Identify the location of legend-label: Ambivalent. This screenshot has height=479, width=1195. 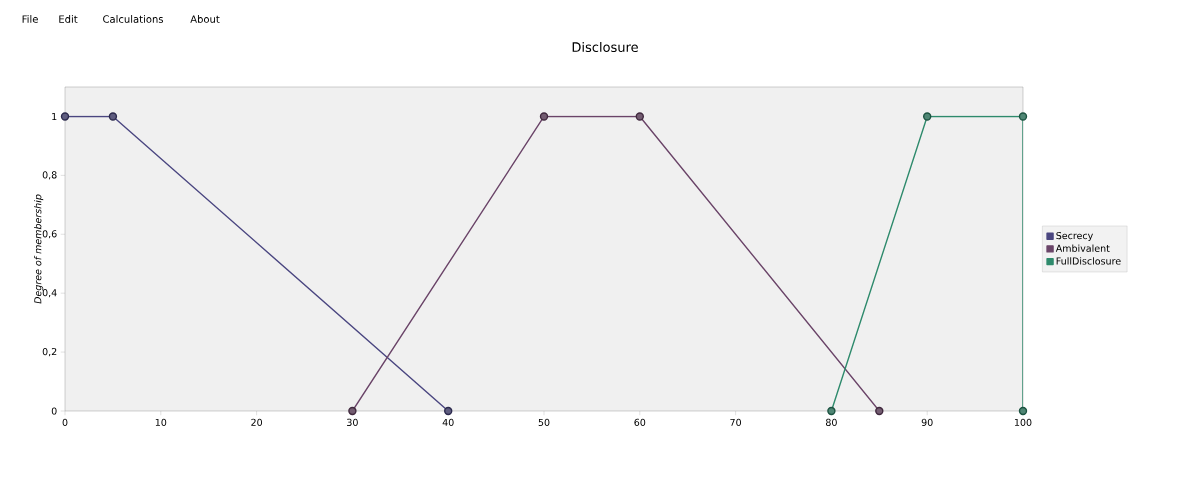
(1082, 248).